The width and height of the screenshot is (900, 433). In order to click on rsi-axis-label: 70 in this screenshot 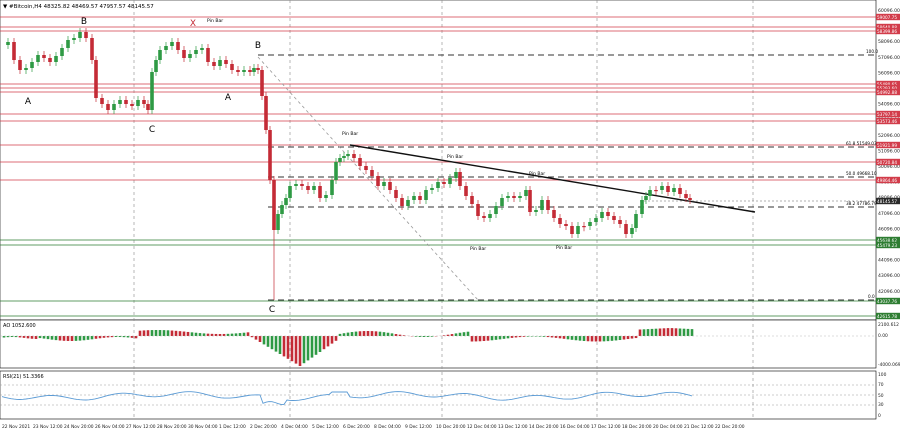, I will do `click(881, 385)`.